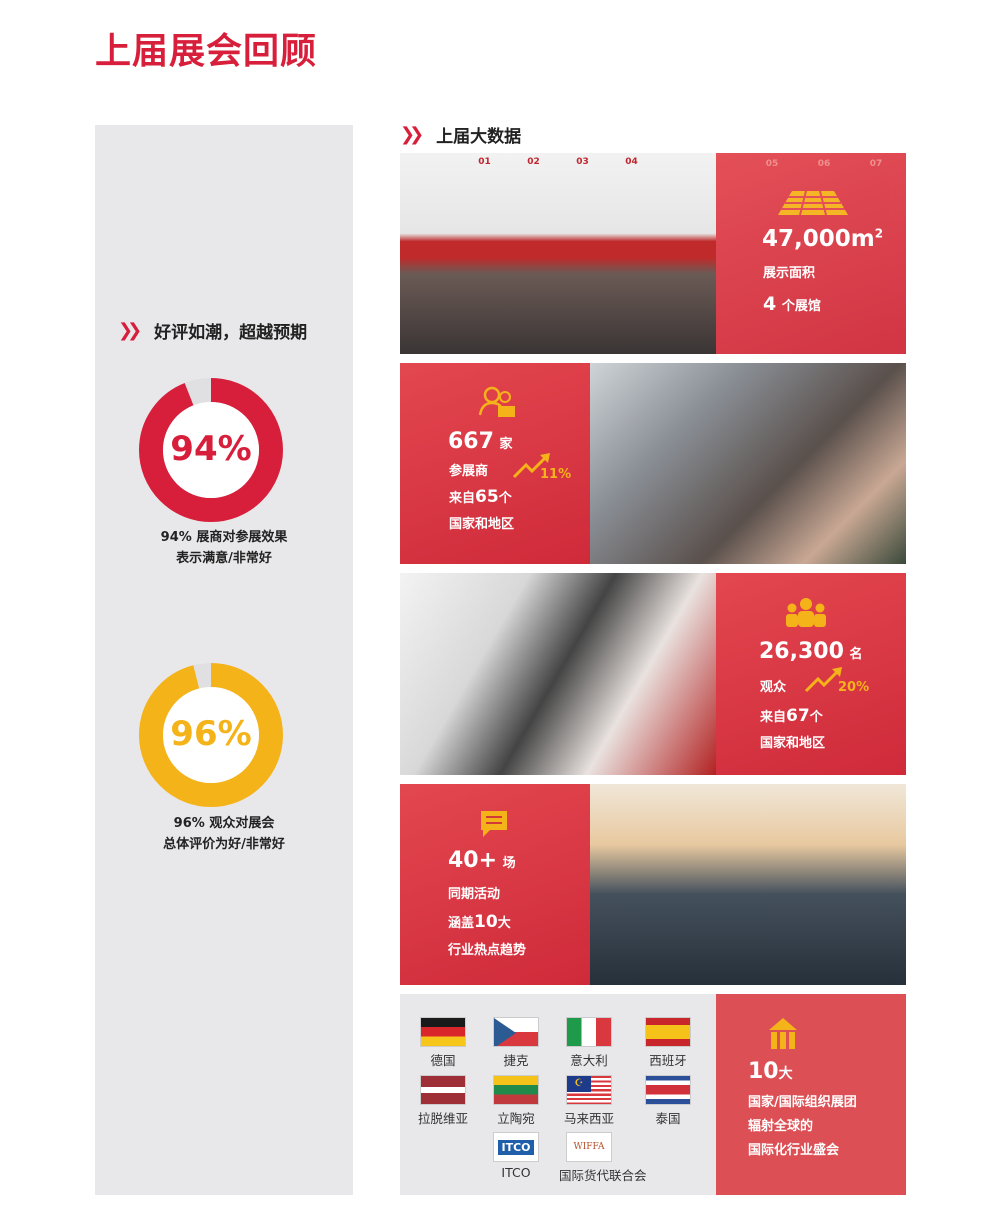 The width and height of the screenshot is (1000, 1220). I want to click on sign-number: 06, so click(824, 164).